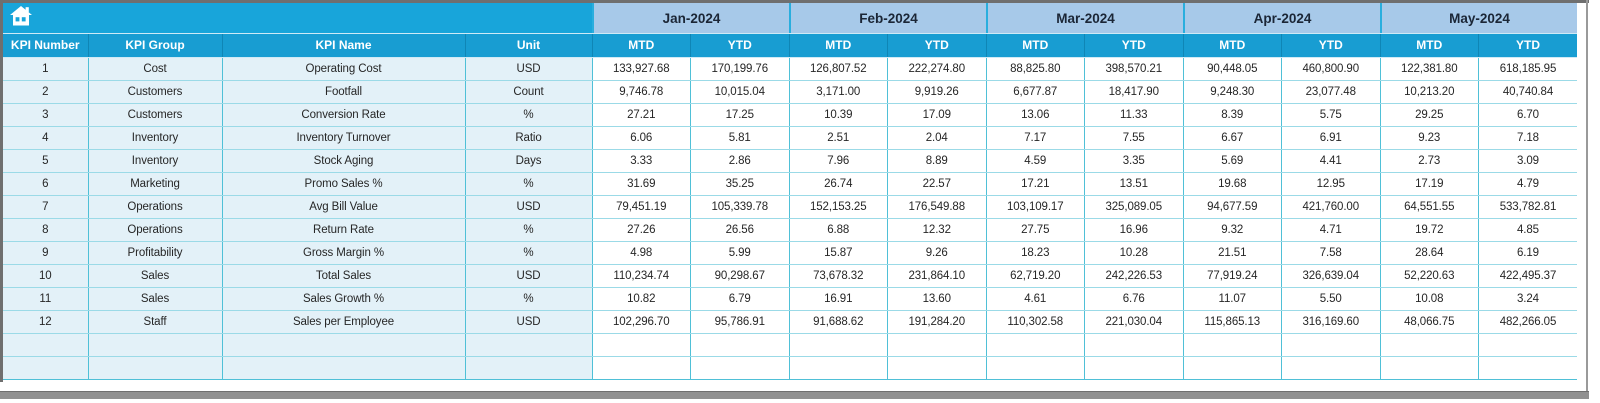  What do you see at coordinates (154, 253) in the screenshot?
I see `cell-kpi-group: Profitability` at bounding box center [154, 253].